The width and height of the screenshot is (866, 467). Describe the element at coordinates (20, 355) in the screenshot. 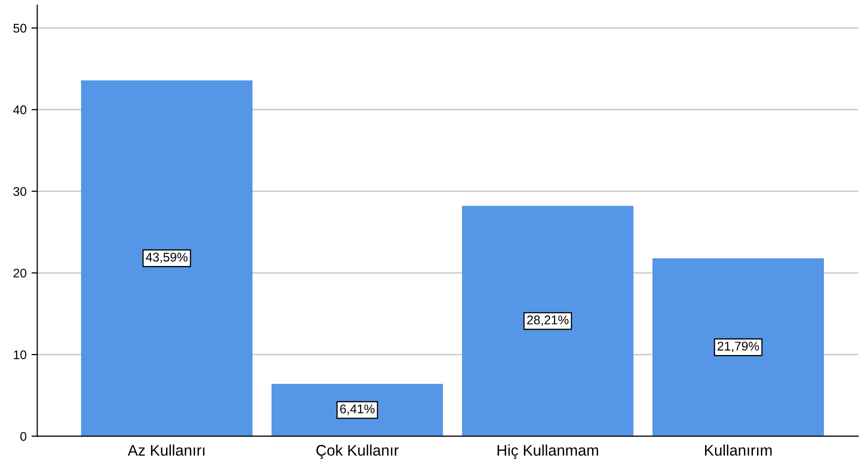

I see `y-tick-label: 10` at that location.